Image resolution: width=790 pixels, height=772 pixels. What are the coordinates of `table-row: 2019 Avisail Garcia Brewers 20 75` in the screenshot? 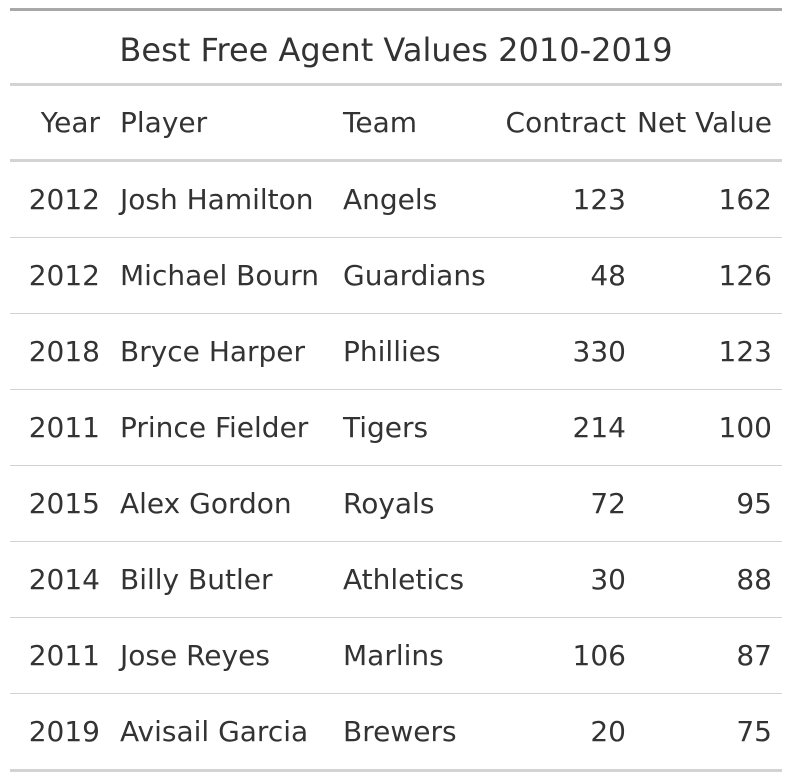 It's located at (396, 732).